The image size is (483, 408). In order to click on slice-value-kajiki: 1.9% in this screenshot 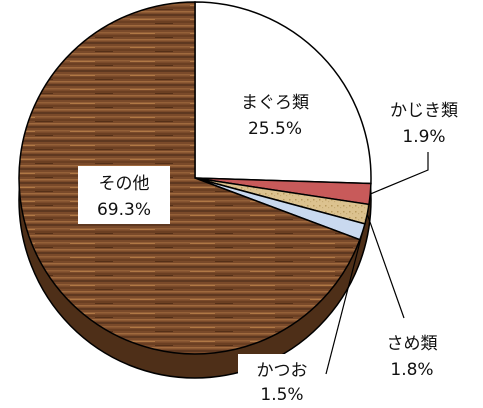, I will do `click(423, 137)`.